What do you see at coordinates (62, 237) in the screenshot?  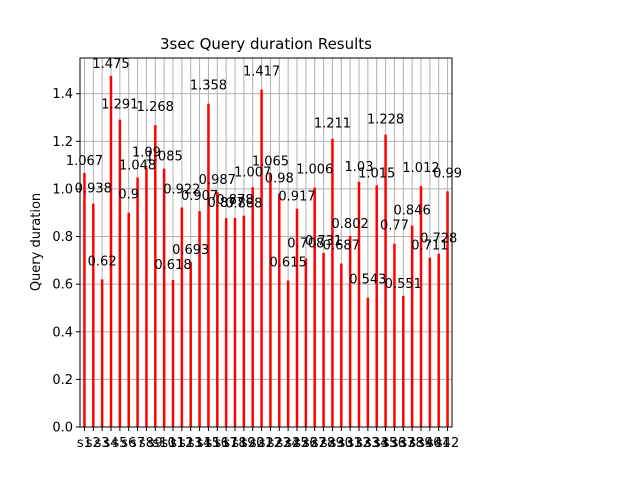 I see `y-tick-label: 0.8` at bounding box center [62, 237].